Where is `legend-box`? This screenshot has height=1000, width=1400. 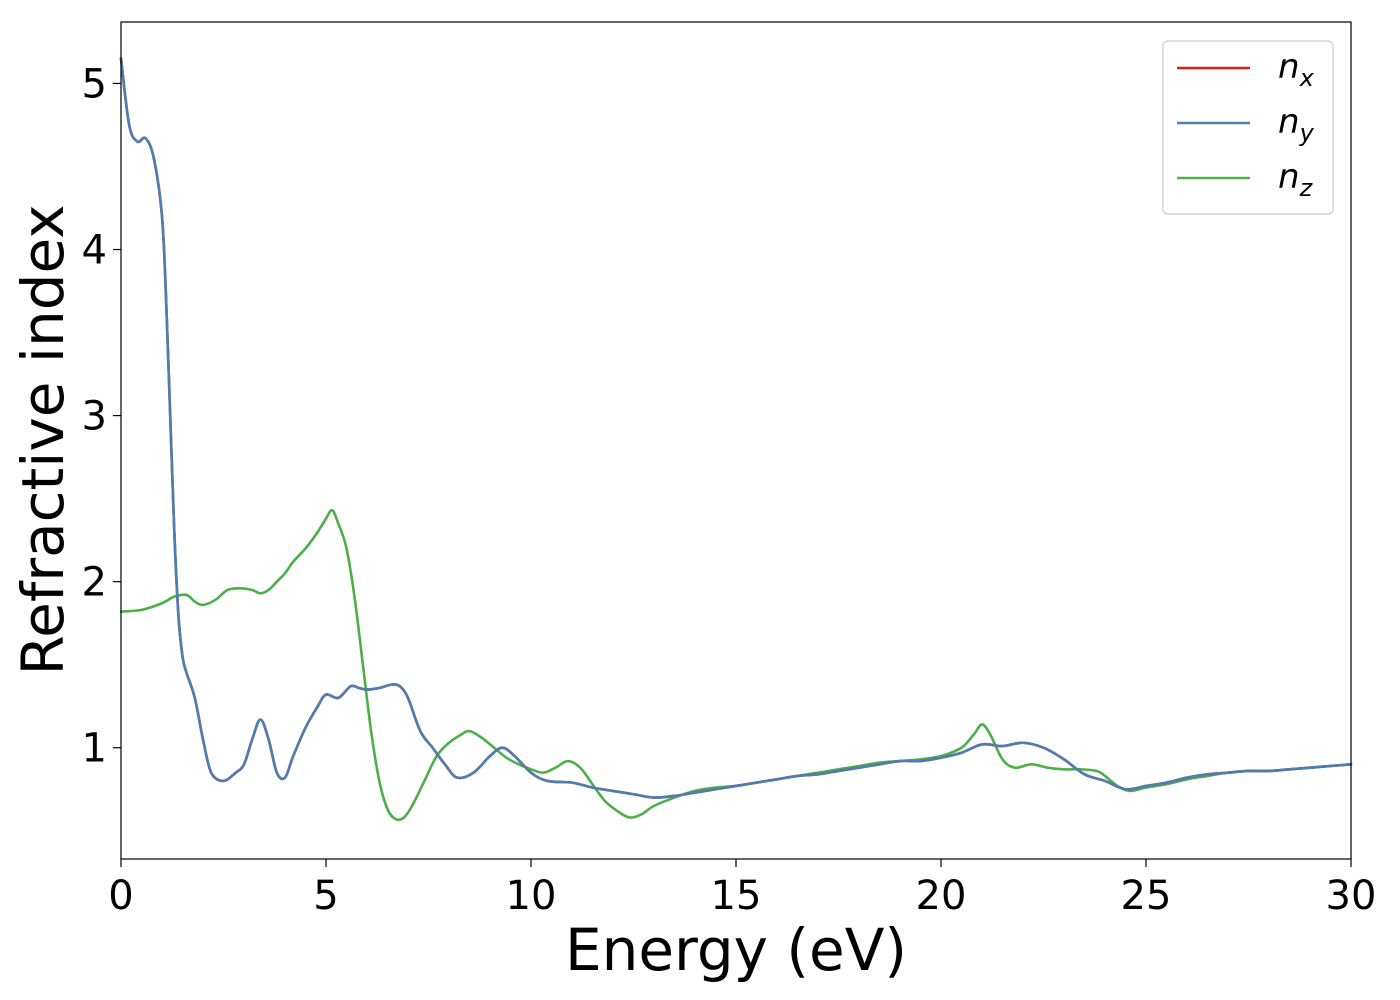 legend-box is located at coordinates (1248, 127).